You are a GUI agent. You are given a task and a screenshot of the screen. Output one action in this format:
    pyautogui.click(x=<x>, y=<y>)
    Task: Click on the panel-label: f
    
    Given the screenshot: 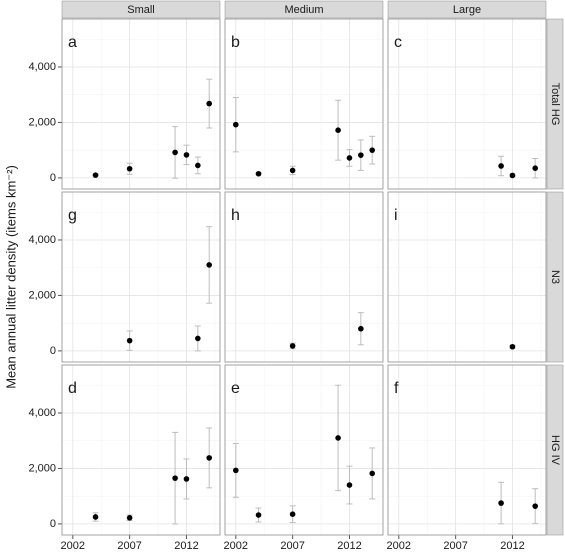 What is the action you would take?
    pyautogui.click(x=396, y=388)
    